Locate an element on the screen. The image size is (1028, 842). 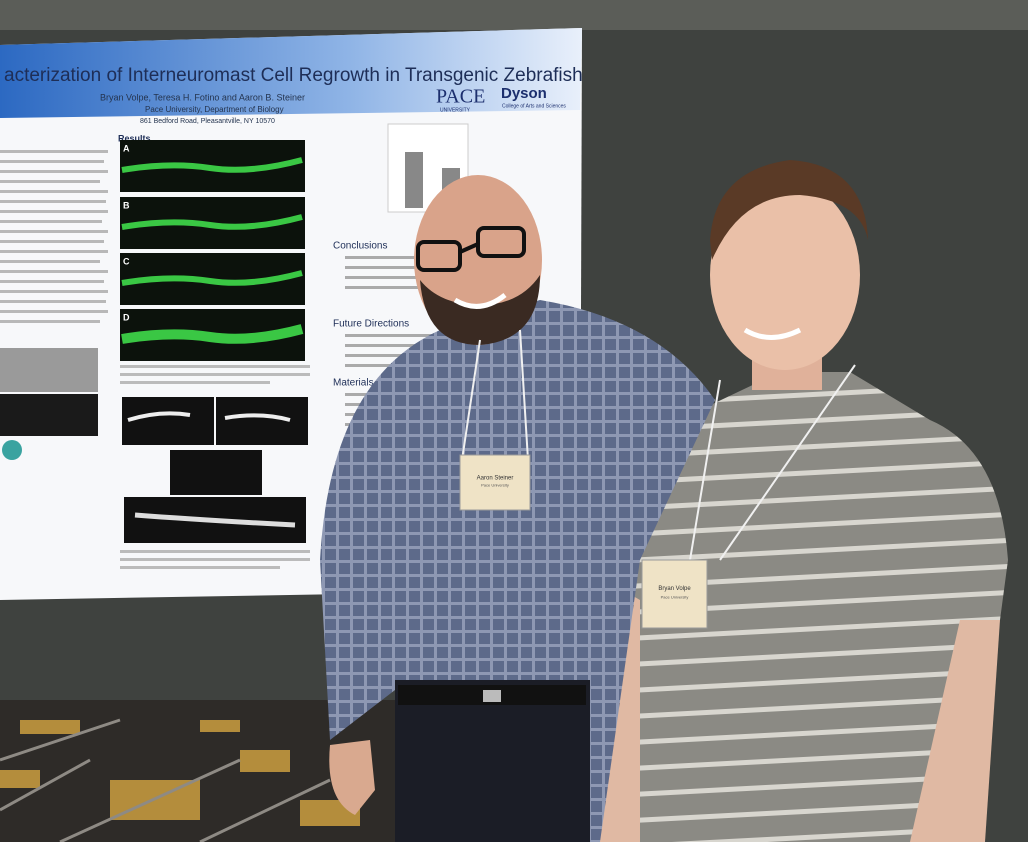
poster-affiliation: Pace University, Department of Biology is located at coordinates (214, 109).